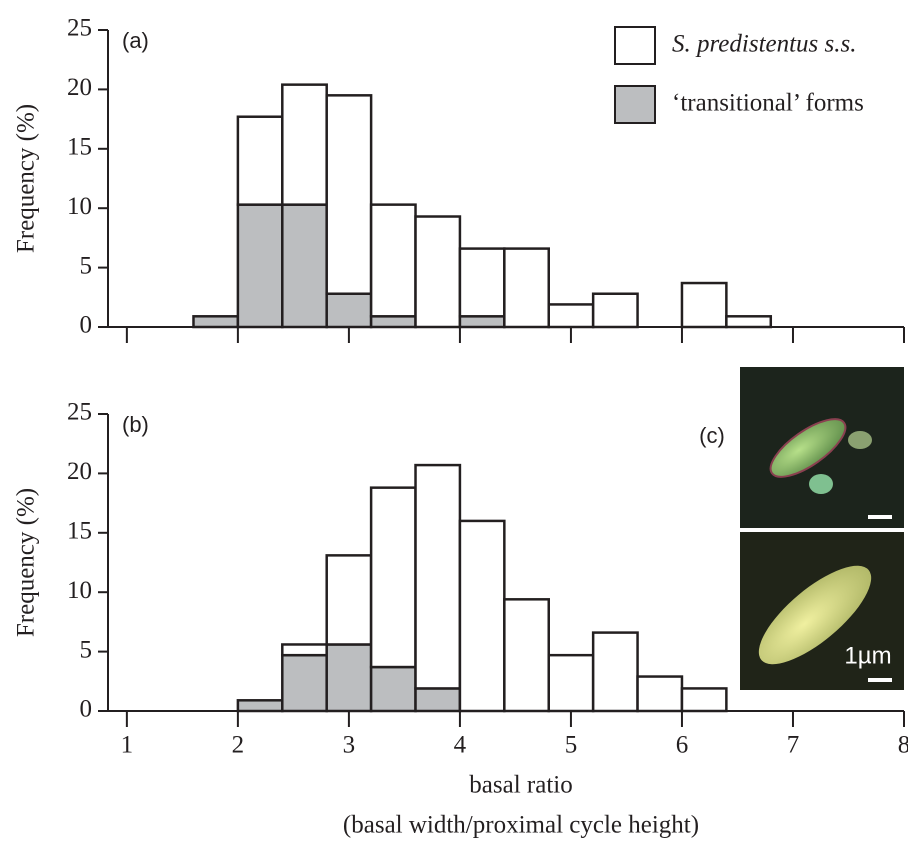 The width and height of the screenshot is (908, 842). Describe the element at coordinates (822, 528) in the screenshot. I see `inset-photo` at that location.